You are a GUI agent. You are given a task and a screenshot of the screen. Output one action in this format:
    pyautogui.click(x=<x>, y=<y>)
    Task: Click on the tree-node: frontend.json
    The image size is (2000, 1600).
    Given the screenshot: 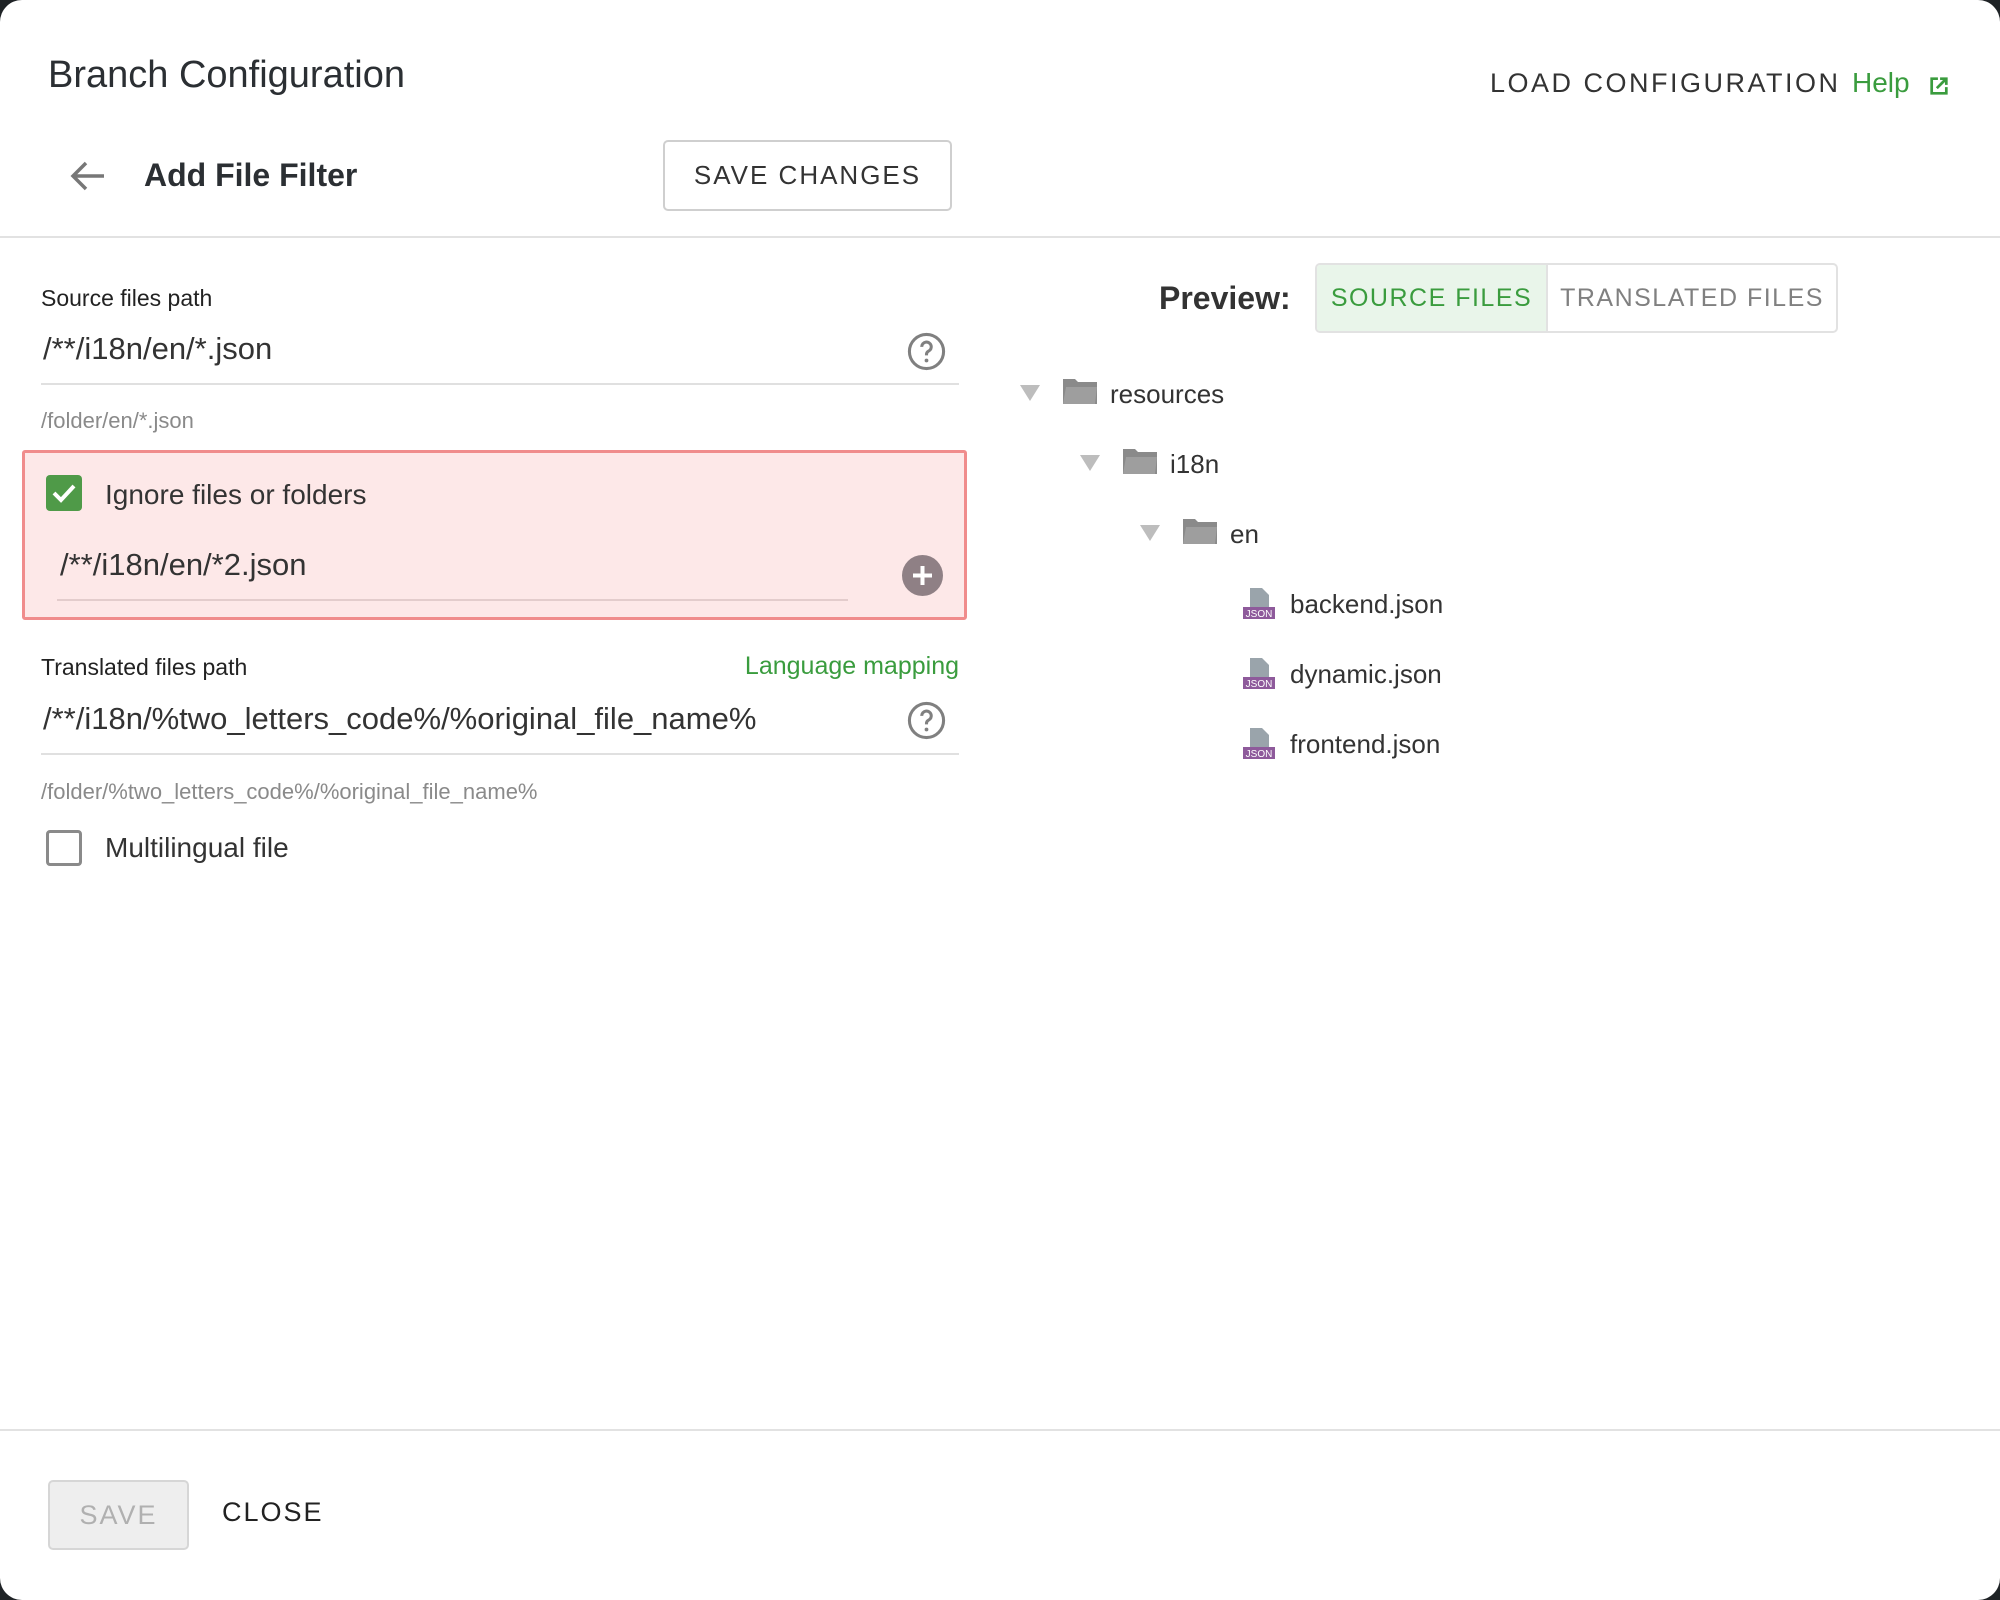 What is the action you would take?
    pyautogui.click(x=1365, y=744)
    